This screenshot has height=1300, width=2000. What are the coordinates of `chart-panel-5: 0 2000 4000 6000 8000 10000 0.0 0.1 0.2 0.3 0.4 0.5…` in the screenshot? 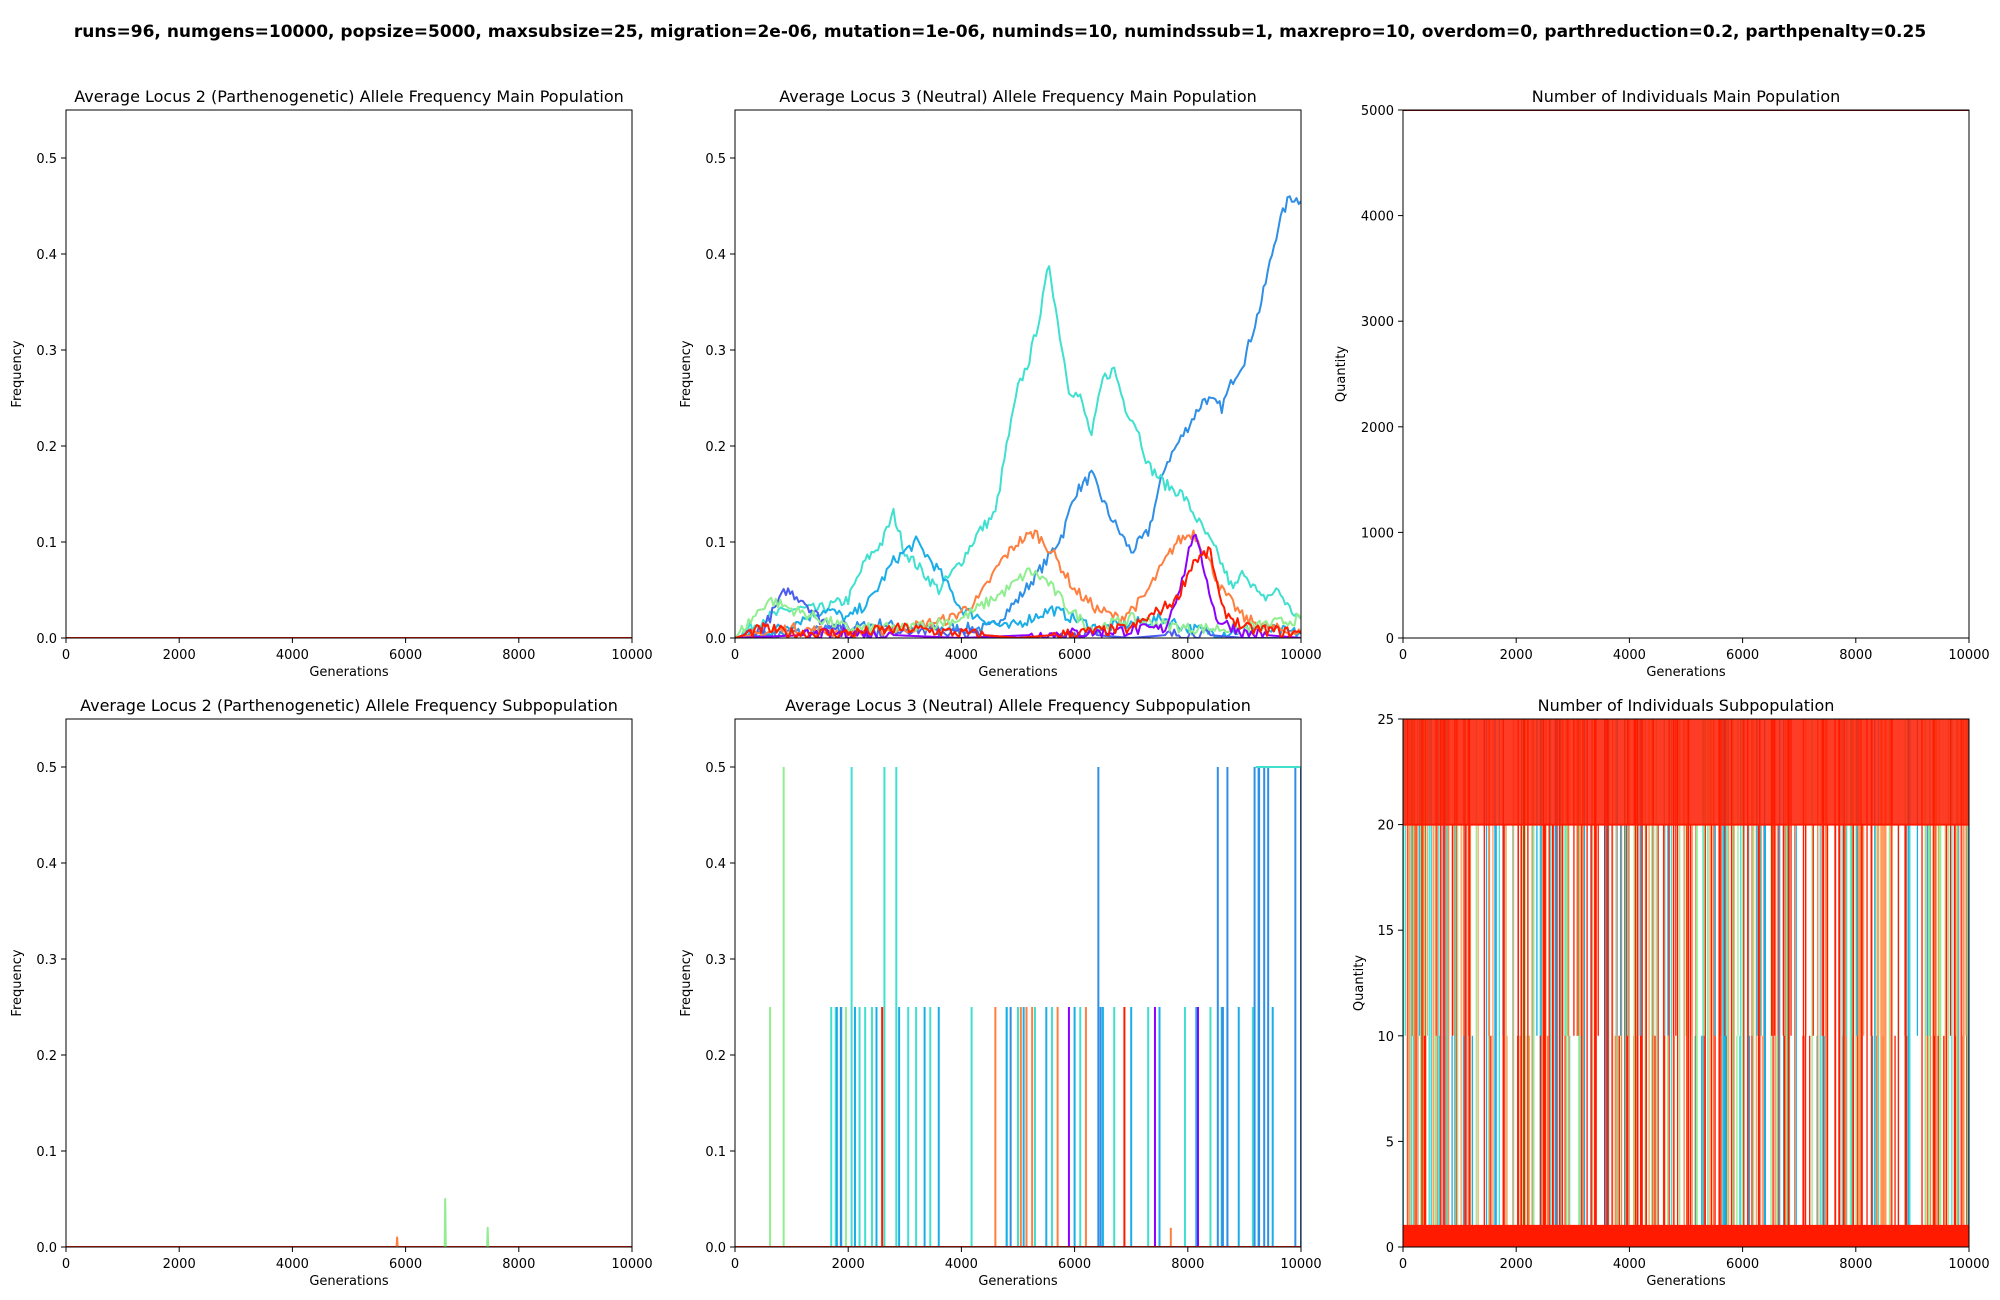 It's located at (1000, 992).